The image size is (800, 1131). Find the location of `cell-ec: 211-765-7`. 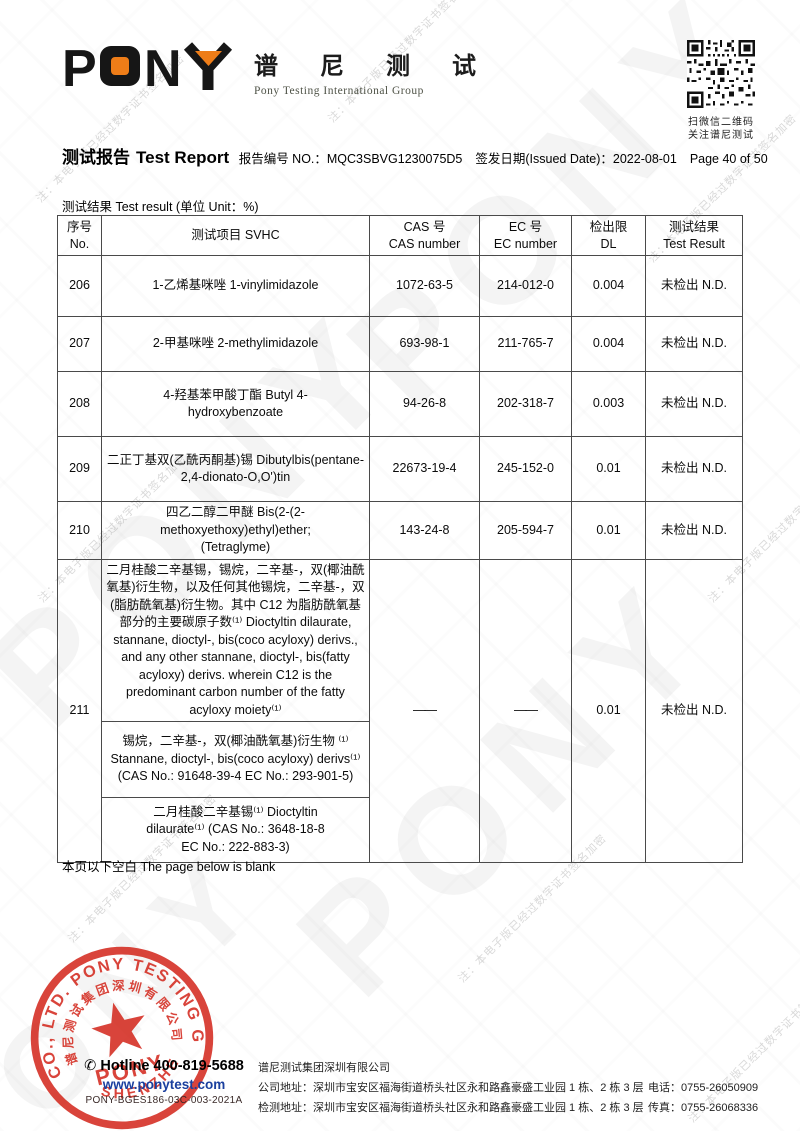

cell-ec: 211-765-7 is located at coordinates (525, 344).